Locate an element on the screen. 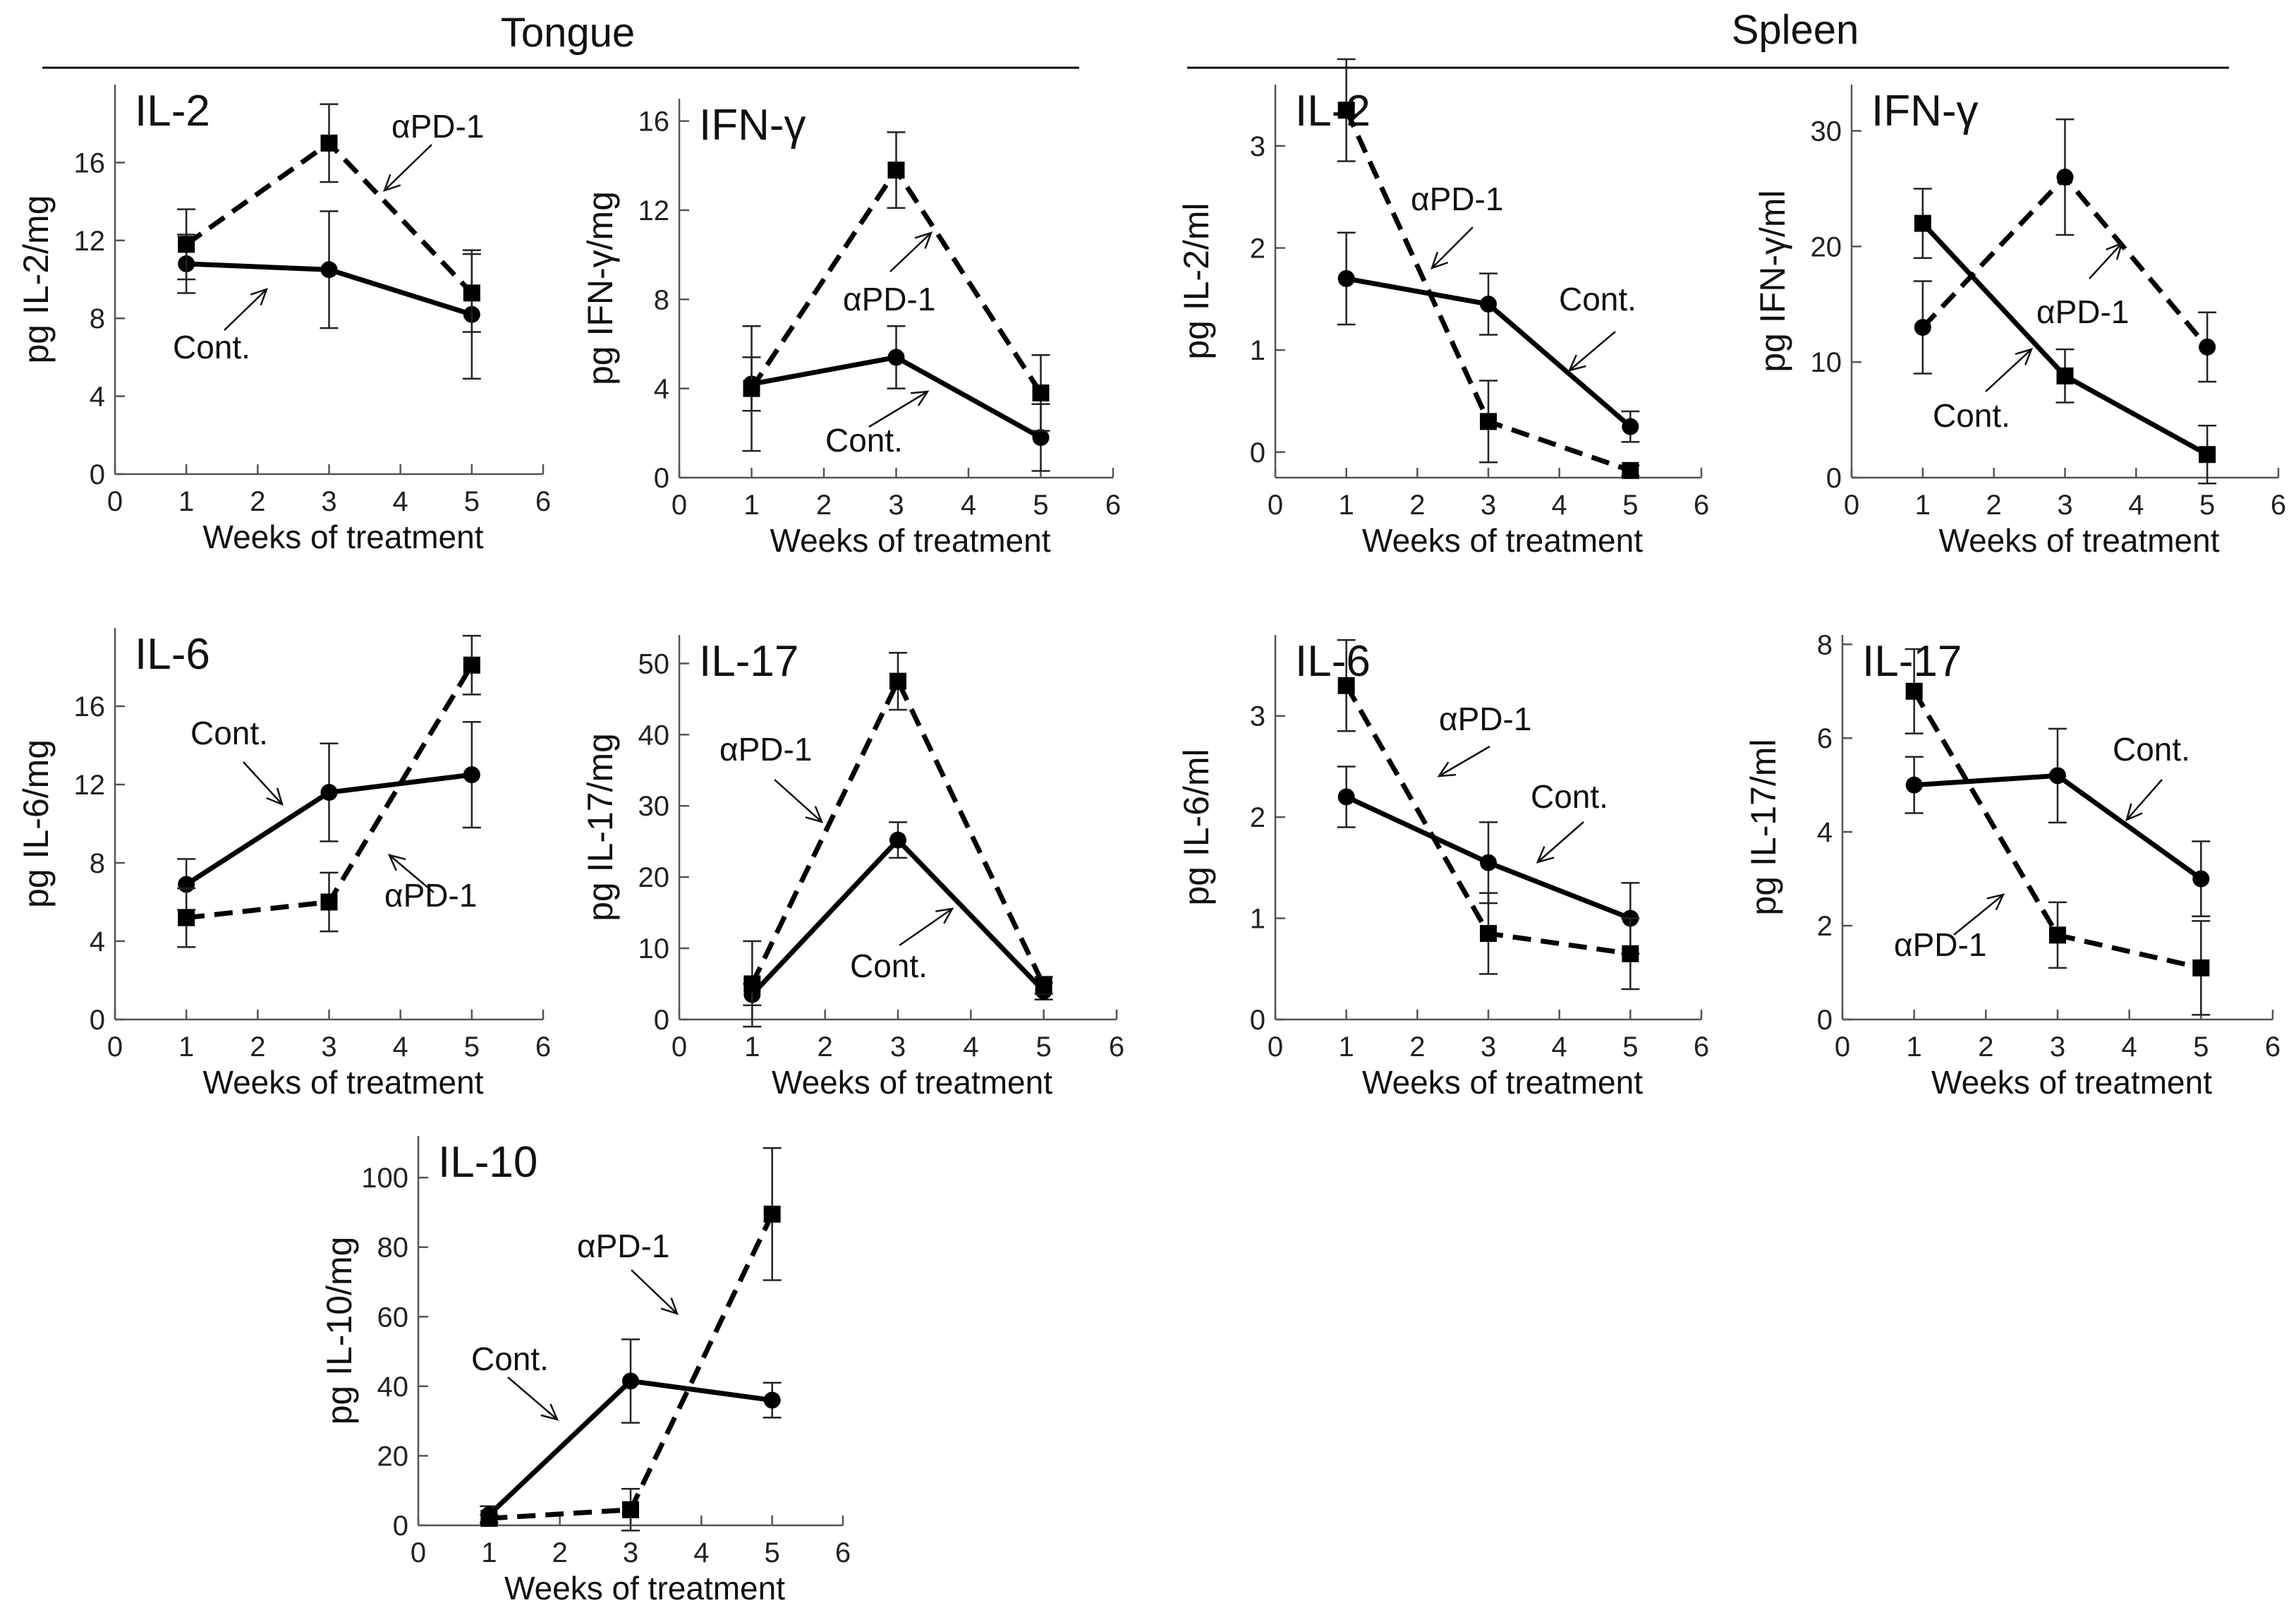 This screenshot has height=1622, width=2296. y-axis-label: pg IL-17/ml is located at coordinates (1763, 827).